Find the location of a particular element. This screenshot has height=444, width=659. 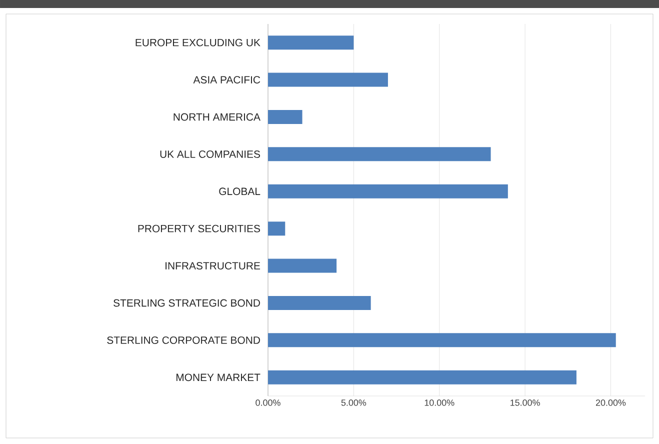

x-tick-label: 5.00% is located at coordinates (353, 403).